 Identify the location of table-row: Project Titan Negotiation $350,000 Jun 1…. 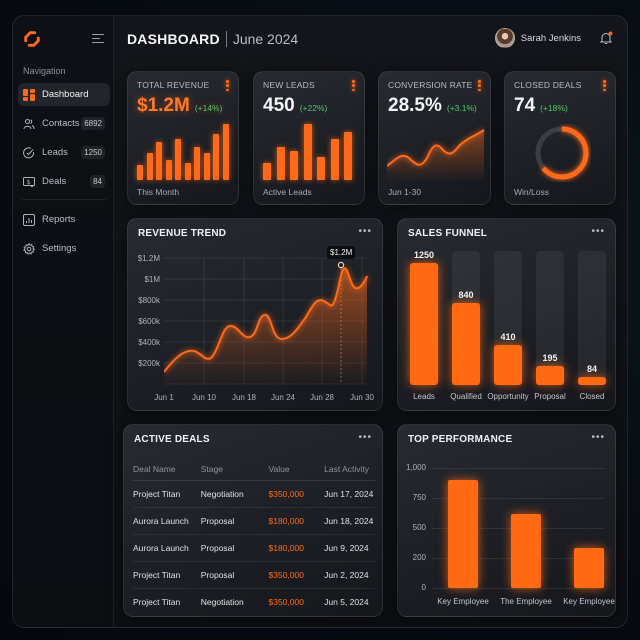
(254, 494).